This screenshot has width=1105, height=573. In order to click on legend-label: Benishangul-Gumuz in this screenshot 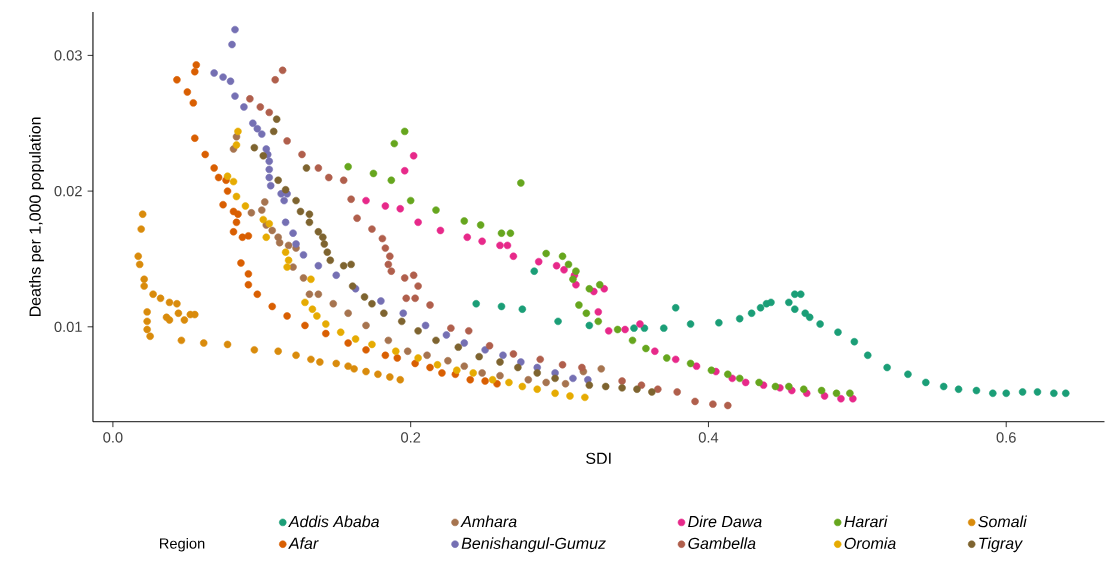, I will do `click(533, 545)`.